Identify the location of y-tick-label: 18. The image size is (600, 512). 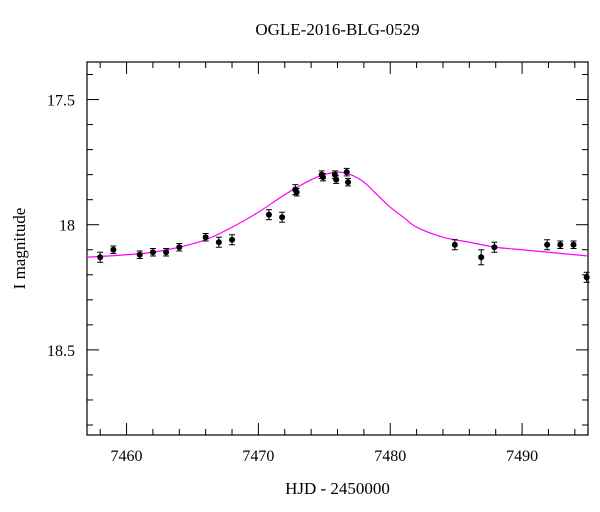
(67, 226).